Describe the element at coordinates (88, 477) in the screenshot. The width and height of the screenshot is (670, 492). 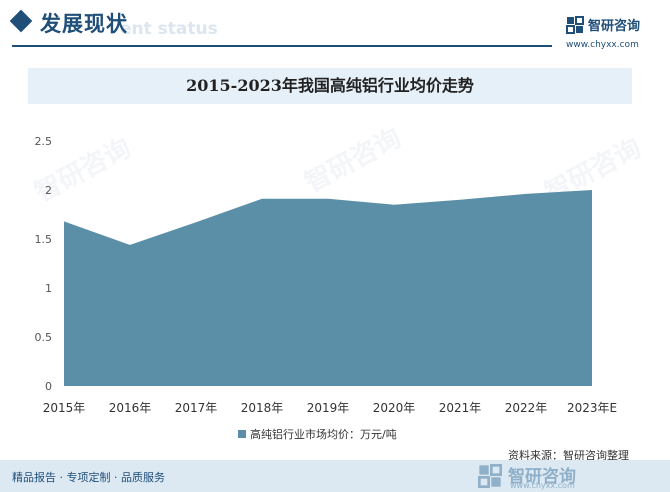
I see `footer-slogan: 精品报告 · 专项定制 · 品质服务` at that location.